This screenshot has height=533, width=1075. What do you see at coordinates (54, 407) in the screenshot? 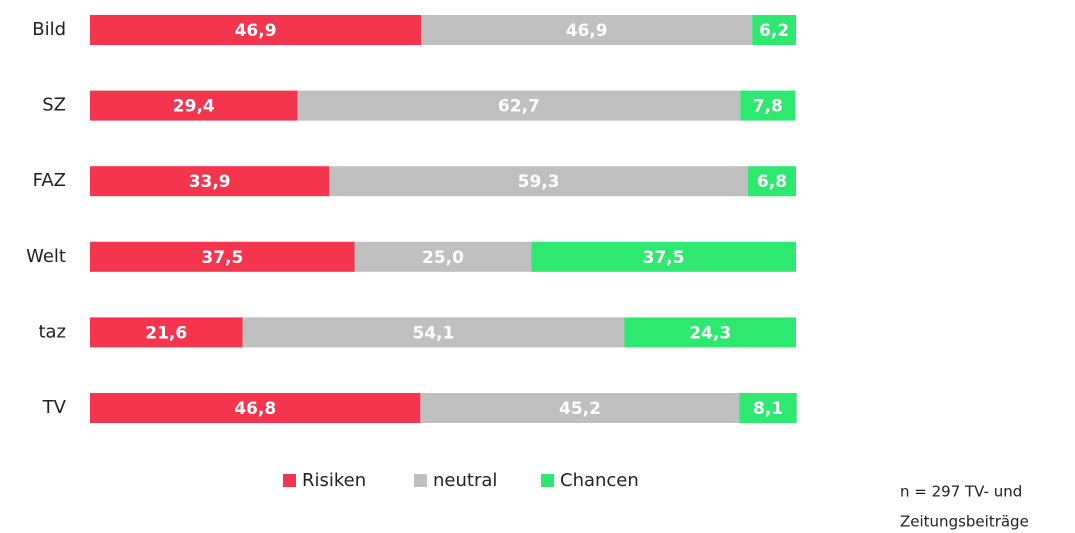
I see `category-label: TV` at bounding box center [54, 407].